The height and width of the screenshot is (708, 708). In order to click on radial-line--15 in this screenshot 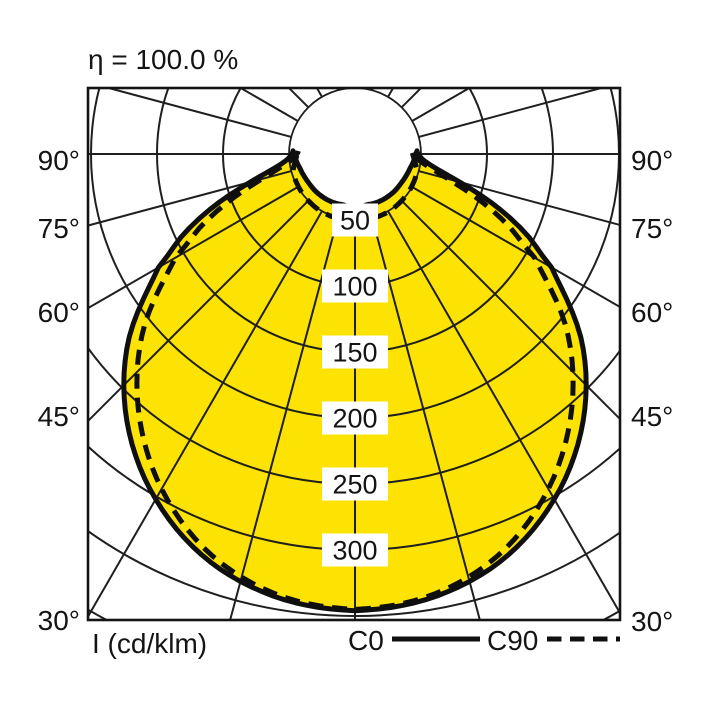, I will do `click(284, 418)`.